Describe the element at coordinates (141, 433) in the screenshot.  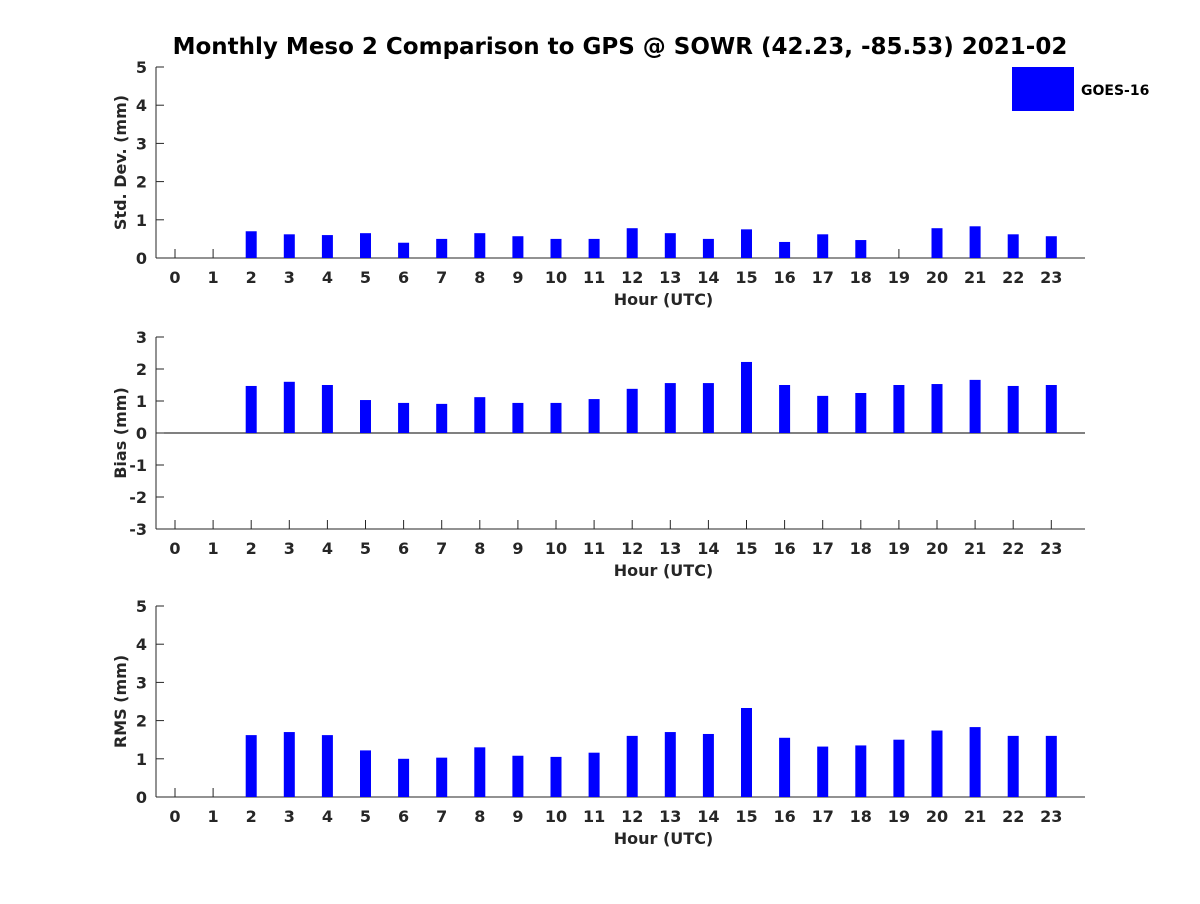
I see `y-tick-label: 0` at that location.